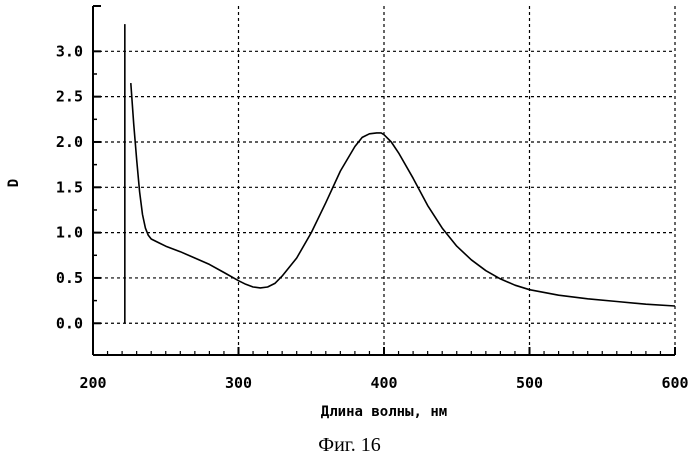 Image resolution: width=699 pixels, height=461 pixels. Describe the element at coordinates (383, 383) in the screenshot. I see `x-tick-label: 400` at that location.